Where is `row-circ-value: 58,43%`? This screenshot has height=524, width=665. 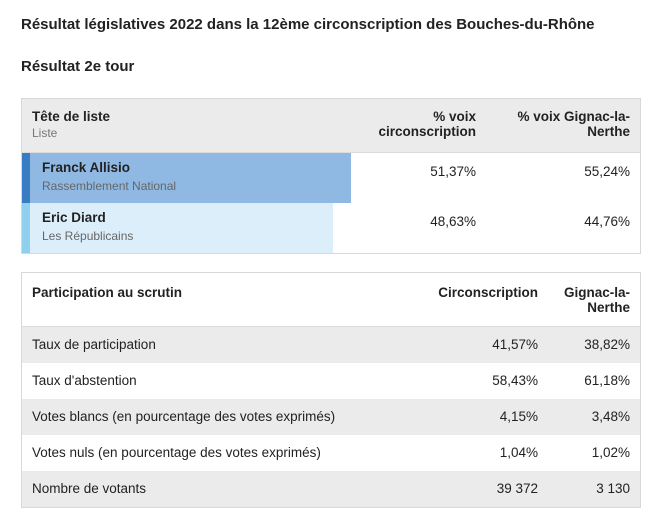 row-circ-value: 58,43% is located at coordinates (515, 380).